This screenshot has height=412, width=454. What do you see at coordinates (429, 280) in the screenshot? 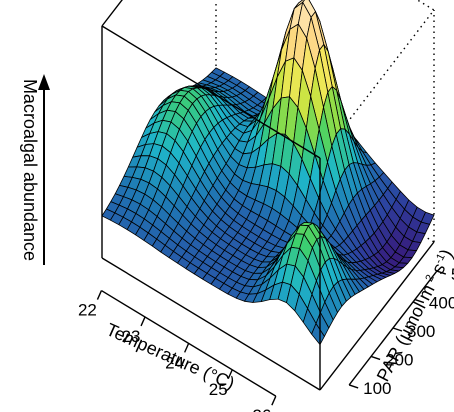
I see `y-axis-title-sup1: -2` at bounding box center [429, 280].